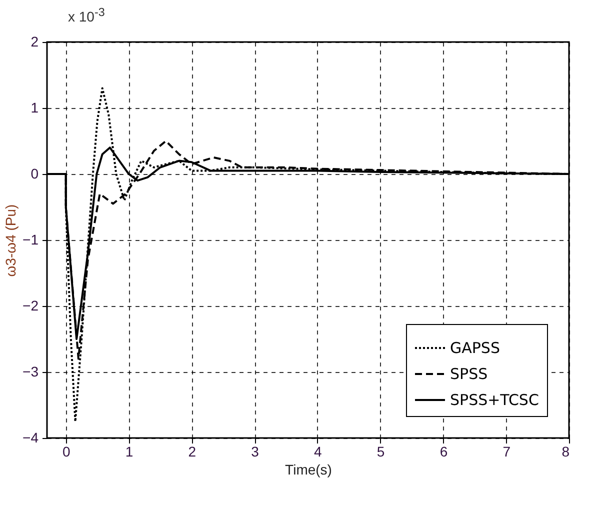 The height and width of the screenshot is (506, 591). What do you see at coordinates (444, 452) in the screenshot?
I see `x-tick-label: 6` at bounding box center [444, 452].